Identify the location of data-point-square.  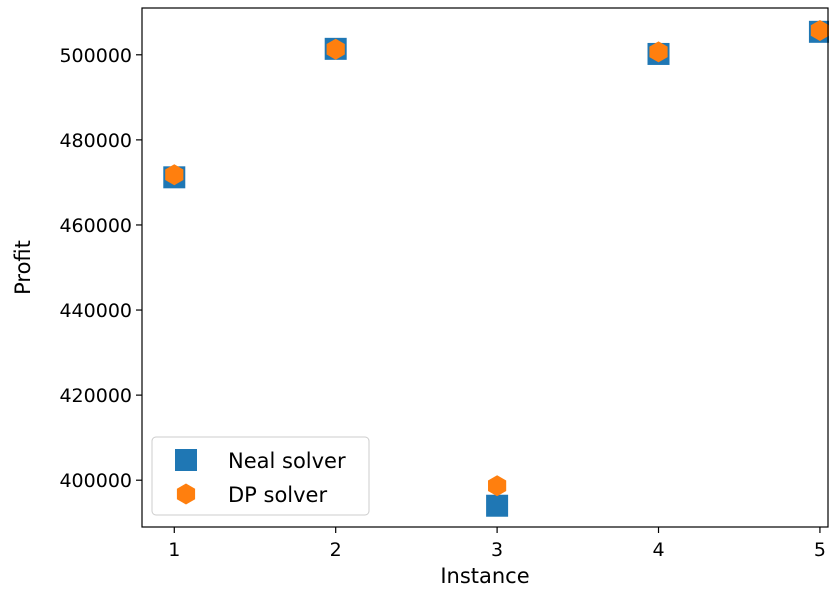
(497, 505).